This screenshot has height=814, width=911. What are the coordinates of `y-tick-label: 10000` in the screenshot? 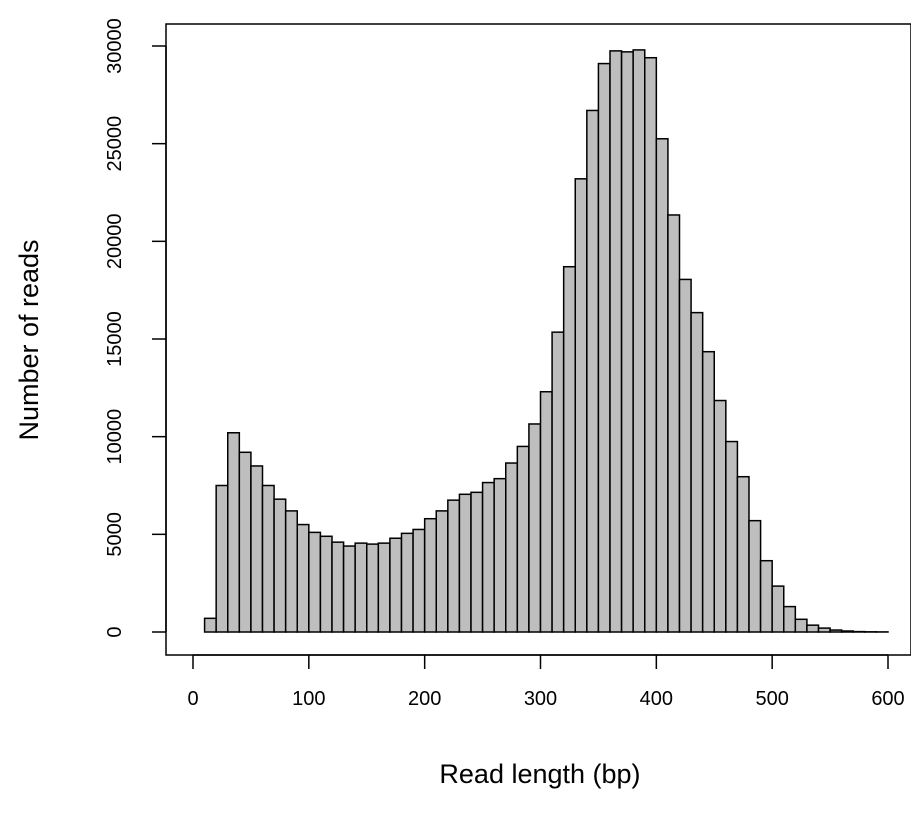 It's located at (115, 437).